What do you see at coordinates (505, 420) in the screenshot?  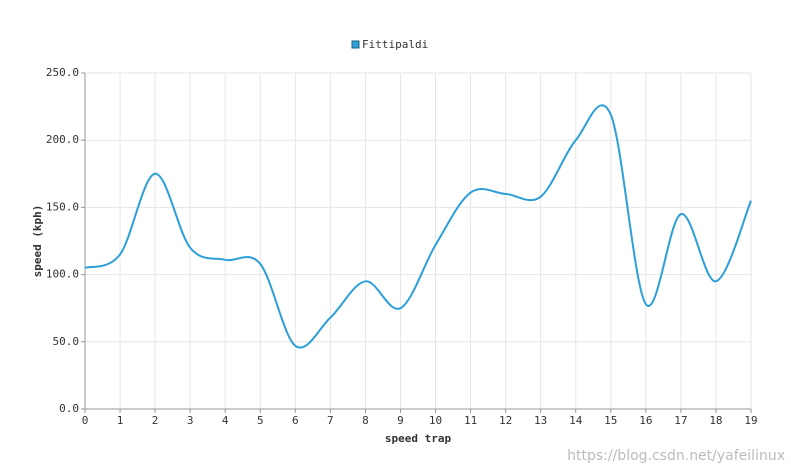 I see `x-tick-label: 12` at bounding box center [505, 420].